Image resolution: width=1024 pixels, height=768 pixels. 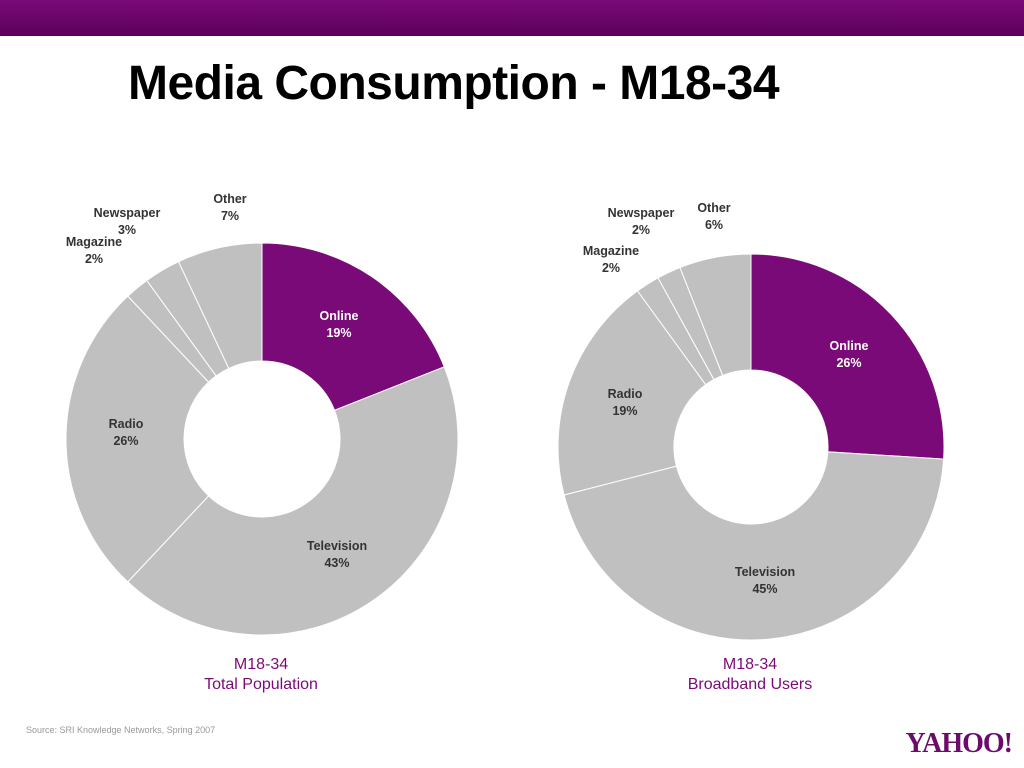 What do you see at coordinates (713, 216) in the screenshot?
I see `slice-label-other: Other 6%` at bounding box center [713, 216].